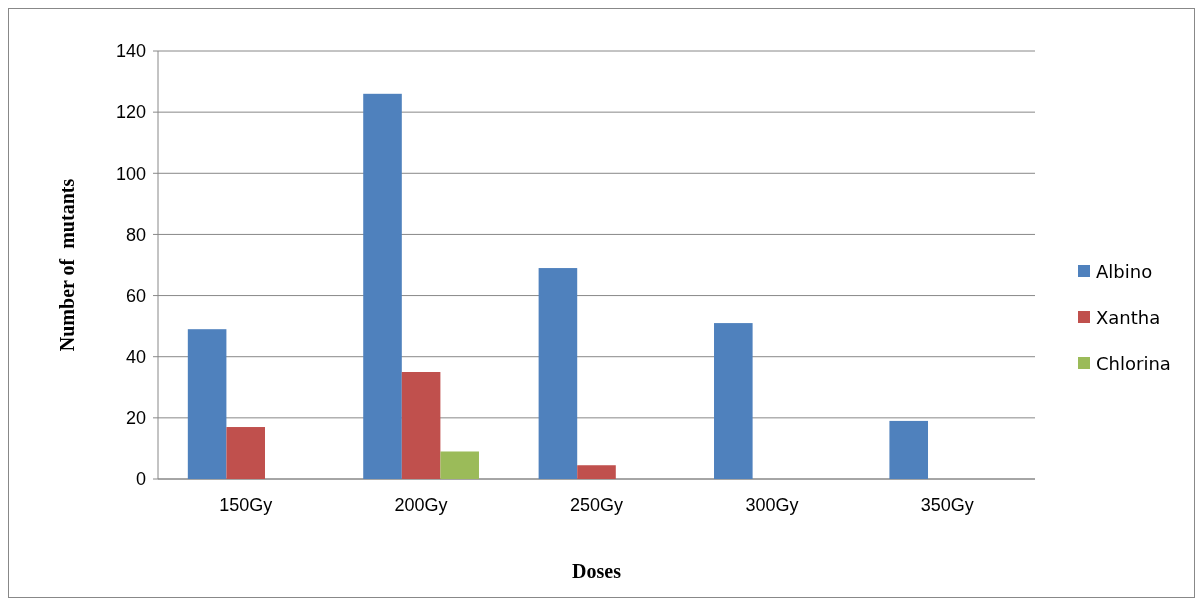  I want to click on legend-label: Xantha, so click(1128, 318).